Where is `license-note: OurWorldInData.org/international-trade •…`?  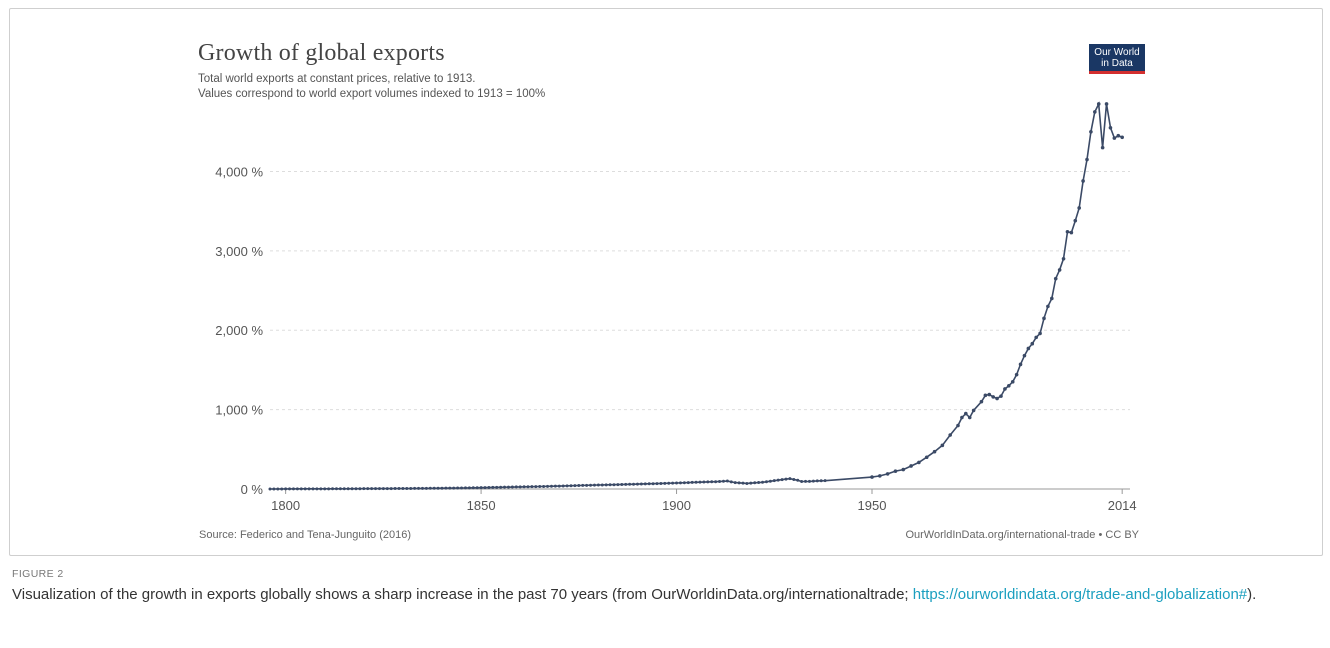
license-note: OurWorldInData.org/international-trade •… is located at coordinates (1022, 535).